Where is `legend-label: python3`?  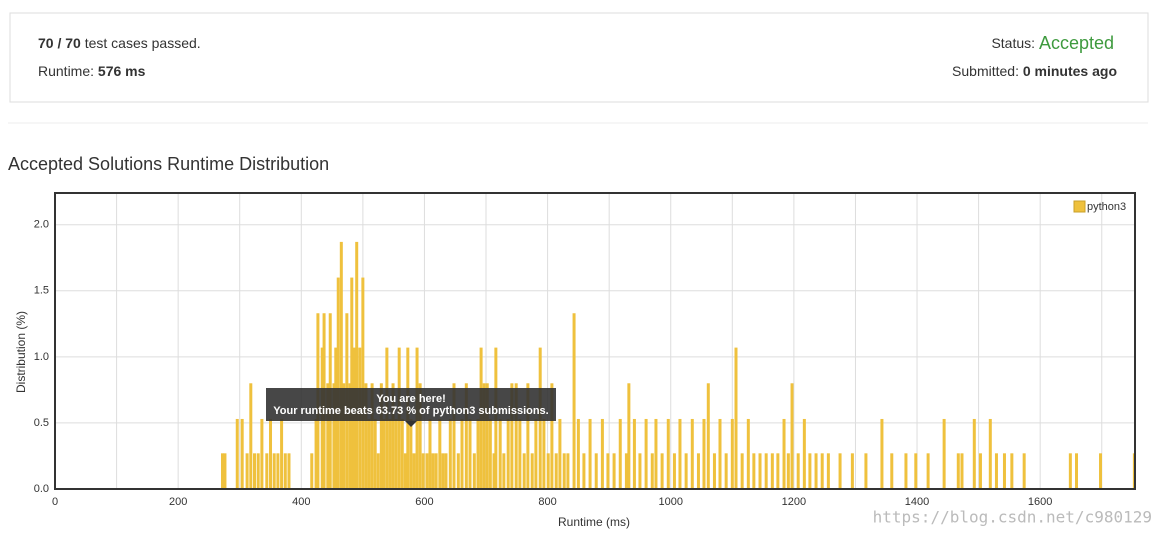
legend-label: python3 is located at coordinates (1106, 207).